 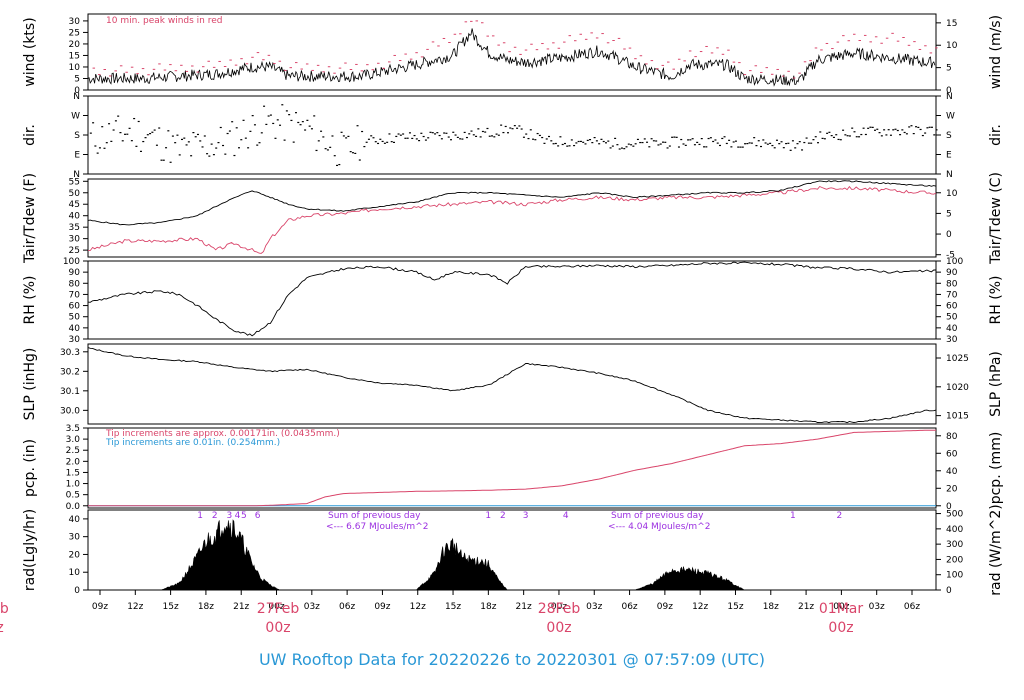 I want to click on temp-right-tick-label: -5, so click(x=950, y=256).